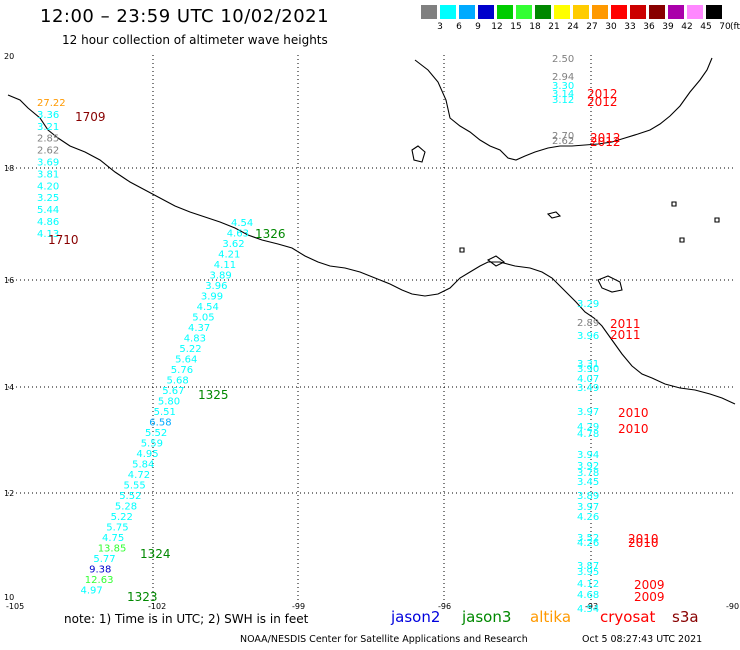 This screenshot has width=740, height=650. I want to click on pass-time-label: 2011, so click(625, 324).